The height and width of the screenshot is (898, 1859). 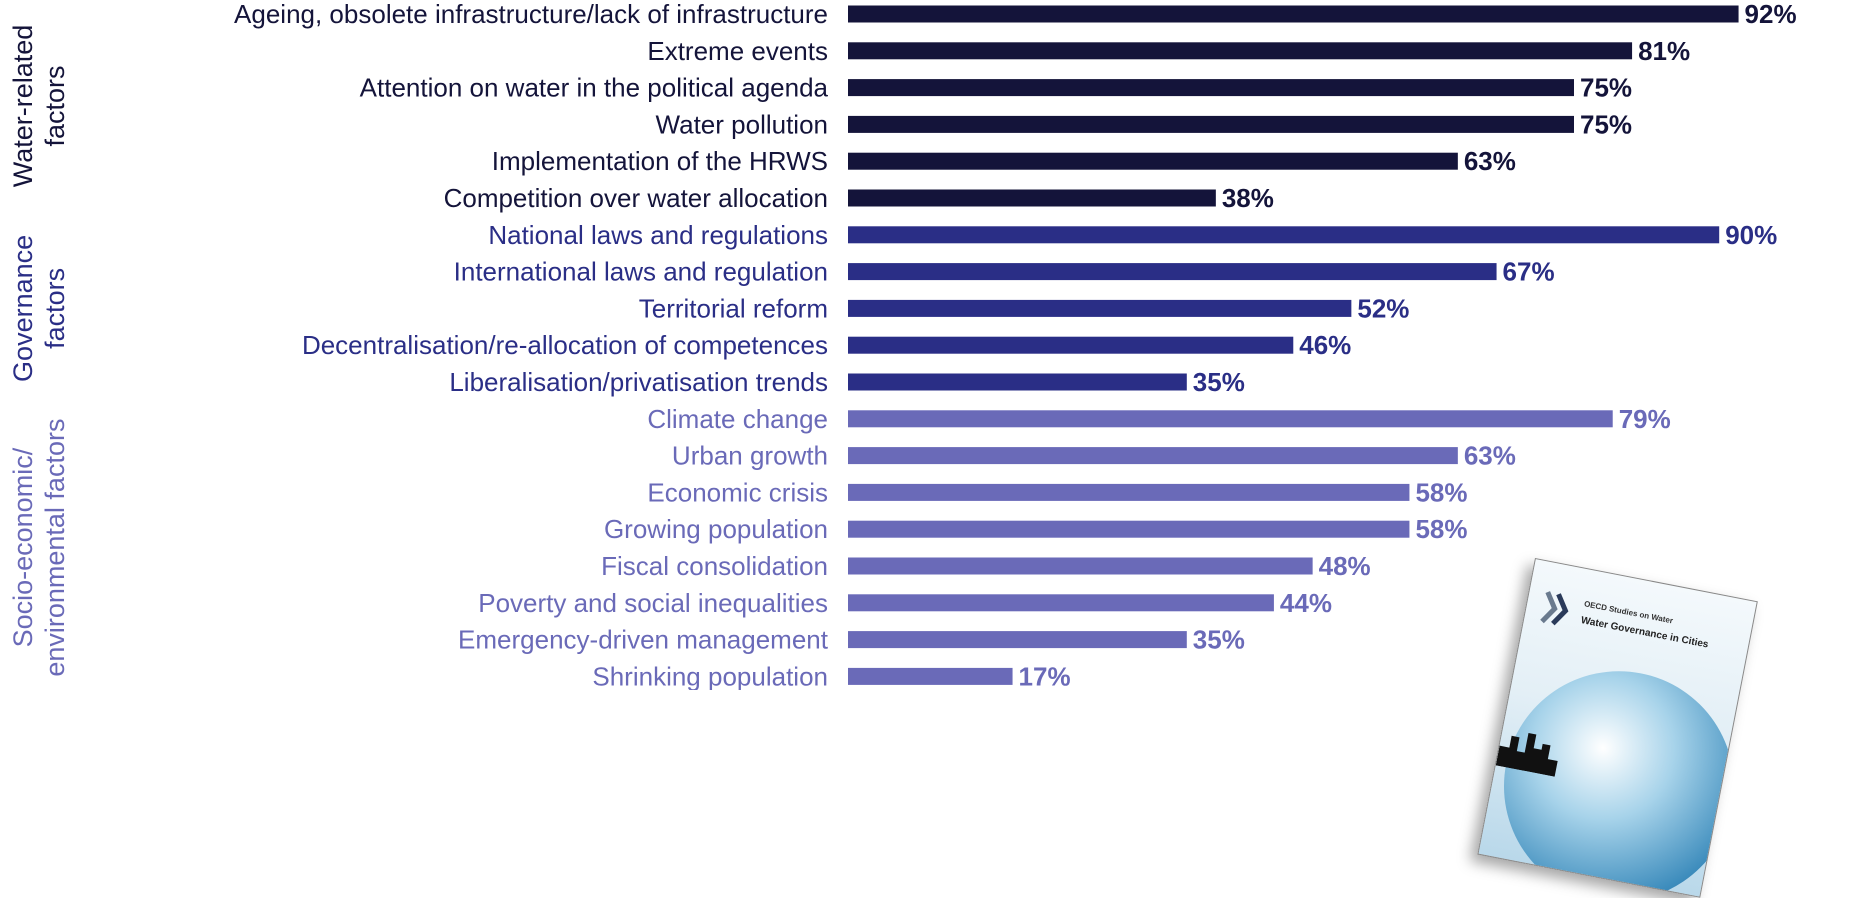 What do you see at coordinates (1383, 308) in the screenshot?
I see `data-label: 52%` at bounding box center [1383, 308].